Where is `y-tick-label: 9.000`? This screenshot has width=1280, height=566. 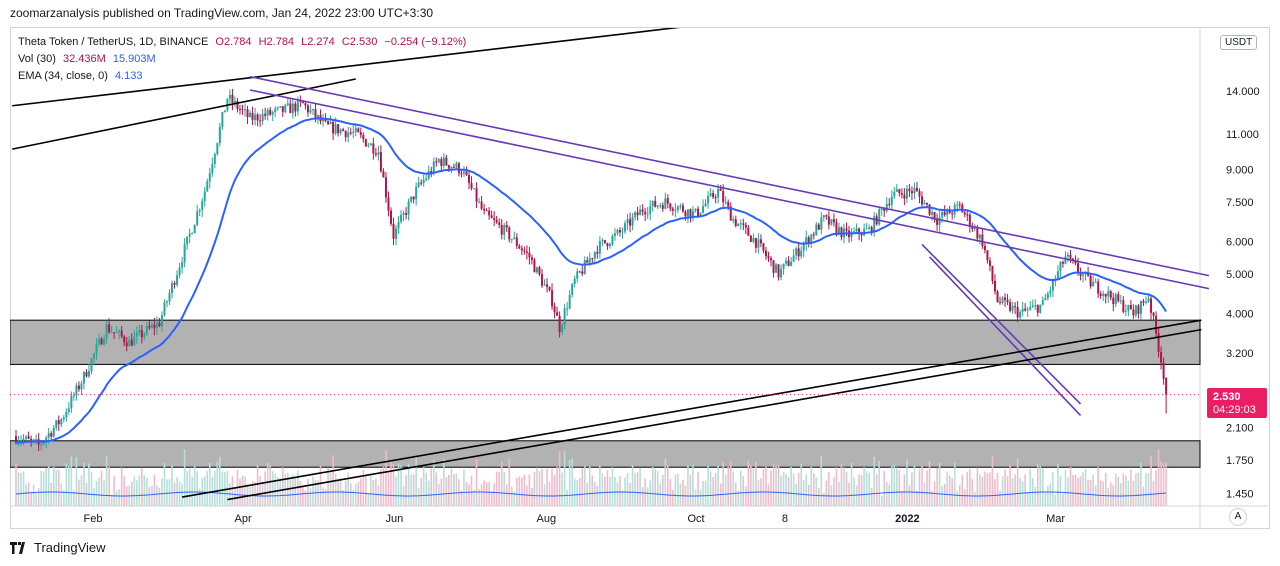 y-tick-label: 9.000 is located at coordinates (1240, 171).